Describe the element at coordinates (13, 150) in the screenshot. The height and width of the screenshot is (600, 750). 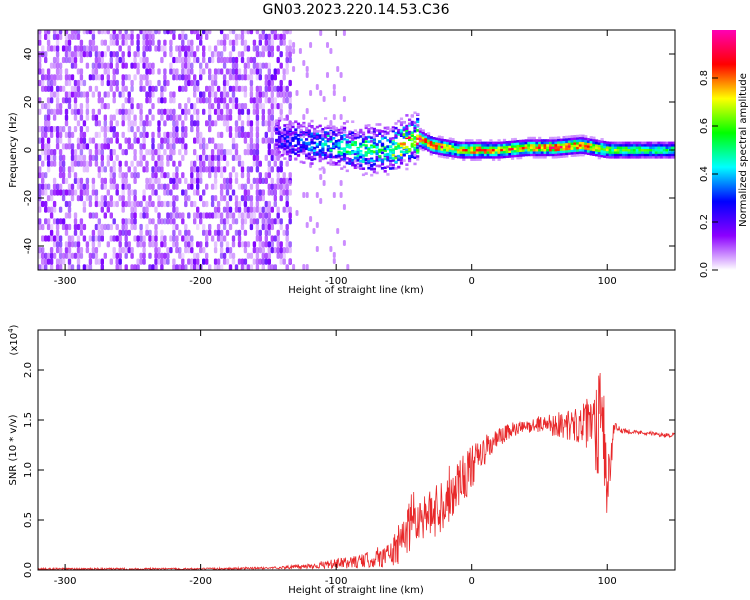
I see `spectrogram-y-label: Frequency (Hz)` at that location.